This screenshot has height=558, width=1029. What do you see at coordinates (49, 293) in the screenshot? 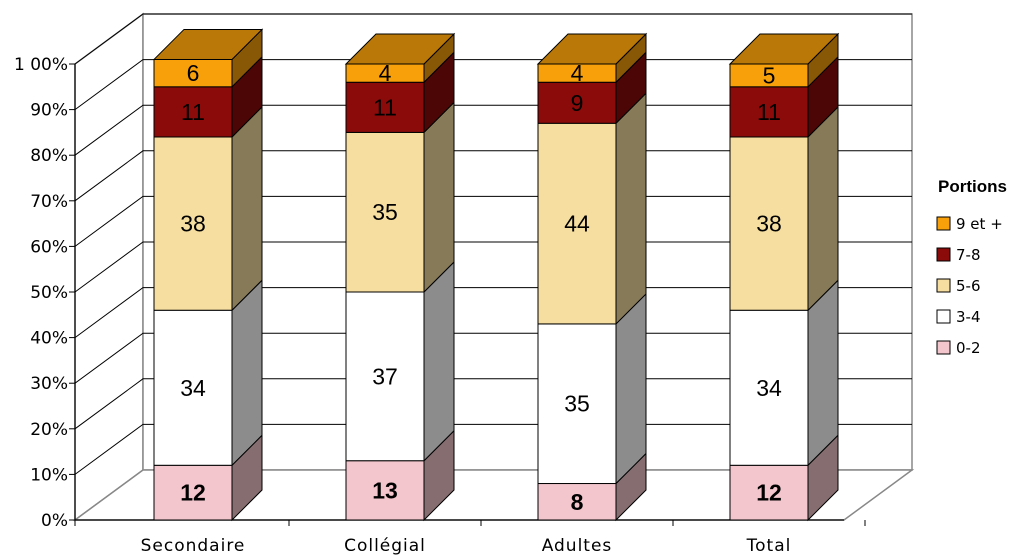
I see `y-tick-label: 50%` at bounding box center [49, 293].